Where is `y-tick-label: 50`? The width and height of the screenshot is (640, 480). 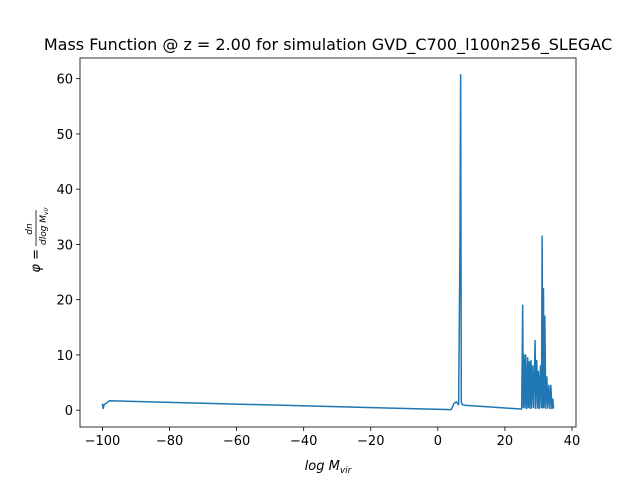
y-tick-label: 50 is located at coordinates (64, 135).